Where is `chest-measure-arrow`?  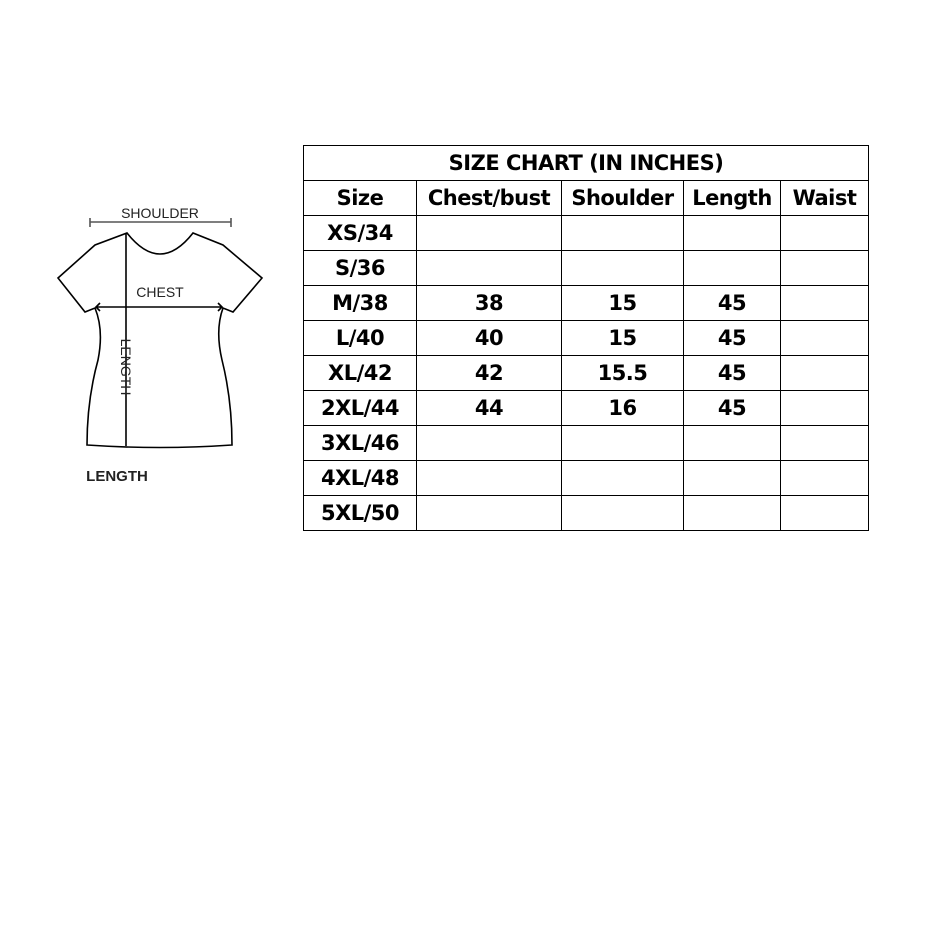 chest-measure-arrow is located at coordinates (159, 307).